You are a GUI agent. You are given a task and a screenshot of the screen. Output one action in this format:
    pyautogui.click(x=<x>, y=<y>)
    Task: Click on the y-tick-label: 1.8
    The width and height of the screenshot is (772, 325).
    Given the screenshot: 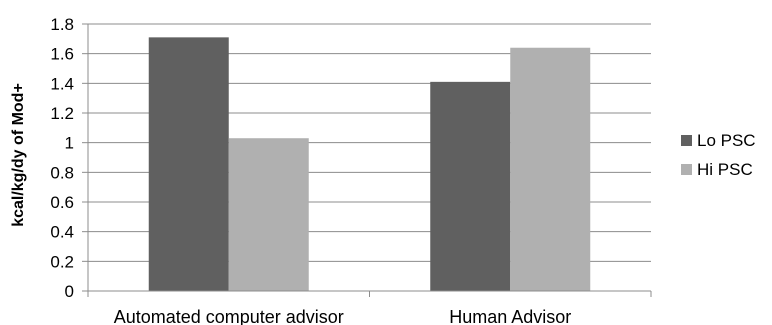 What is the action you would take?
    pyautogui.click(x=62, y=24)
    